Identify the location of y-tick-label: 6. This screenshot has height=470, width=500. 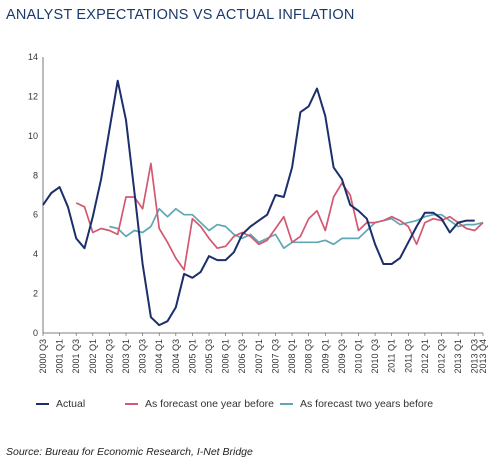
(35, 215).